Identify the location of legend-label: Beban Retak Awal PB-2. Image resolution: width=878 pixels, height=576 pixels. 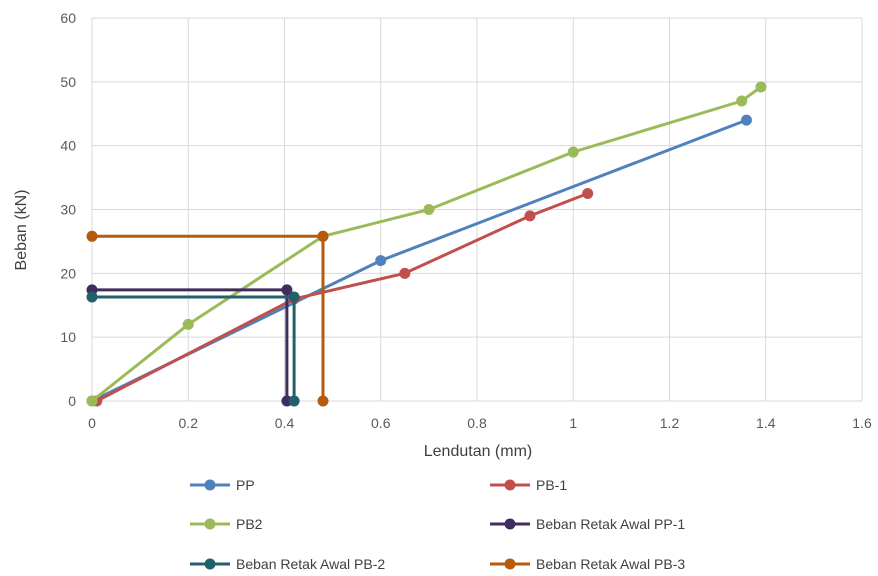
(310, 564).